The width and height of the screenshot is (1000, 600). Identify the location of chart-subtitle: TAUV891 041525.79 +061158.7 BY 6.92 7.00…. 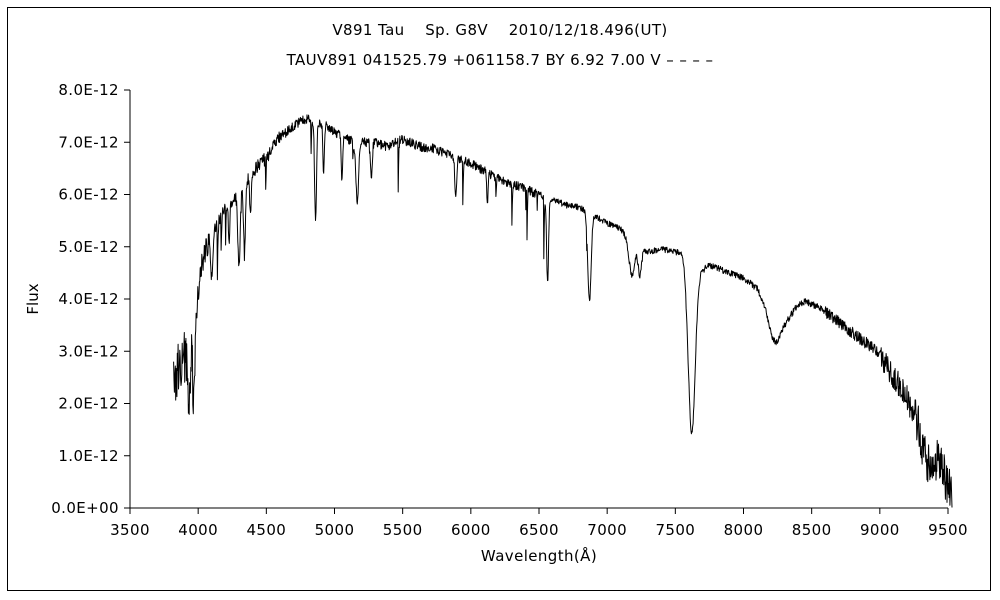
(500, 60).